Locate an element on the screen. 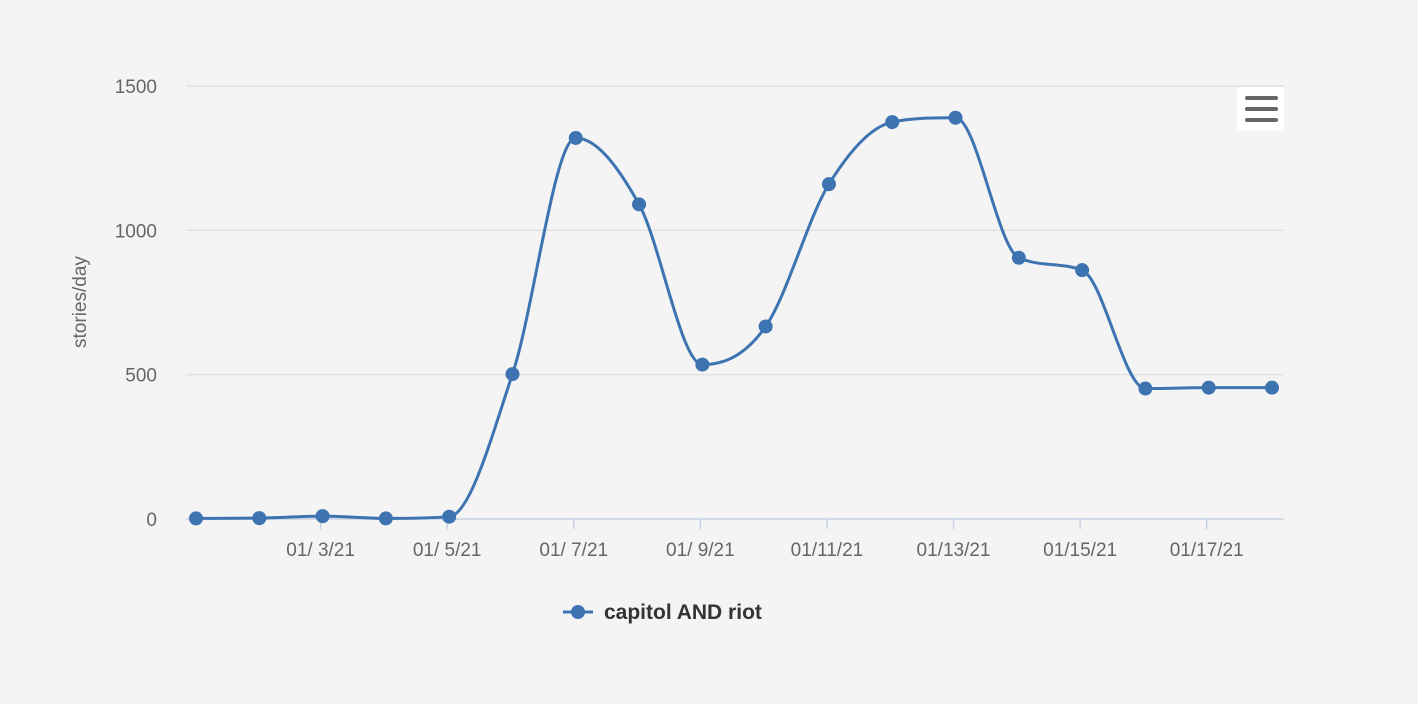  legend: capitol AND riot is located at coordinates (662, 612).